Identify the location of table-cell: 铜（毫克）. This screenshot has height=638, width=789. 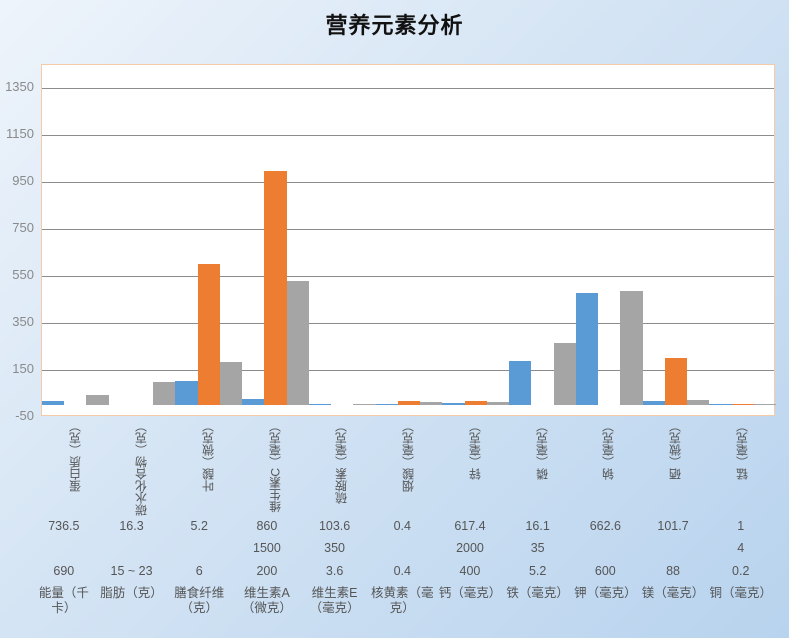
(740, 593).